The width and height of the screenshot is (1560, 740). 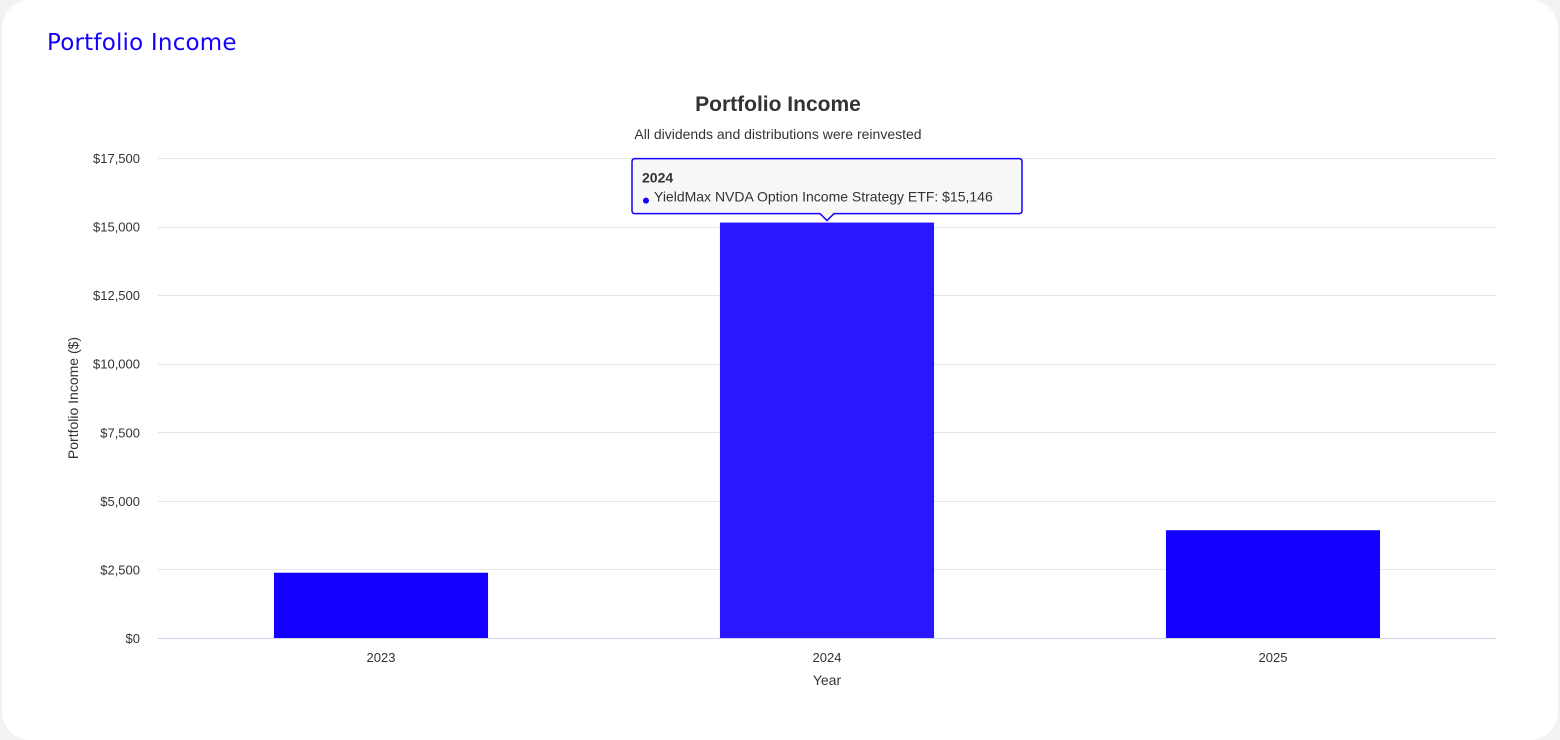 What do you see at coordinates (116, 295) in the screenshot?
I see `y-tick-label: $12,500` at bounding box center [116, 295].